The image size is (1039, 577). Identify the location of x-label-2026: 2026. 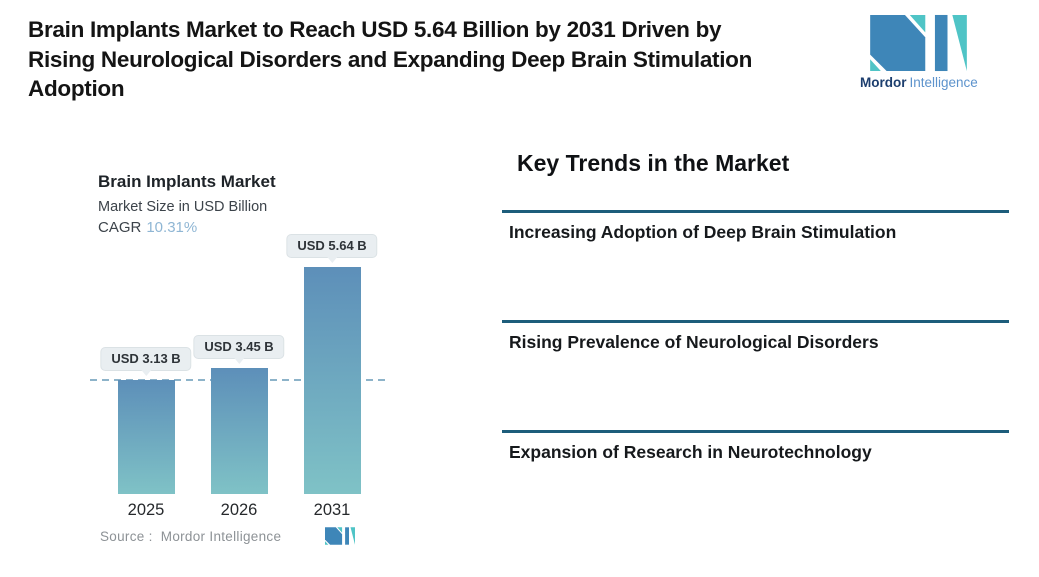
(239, 510).